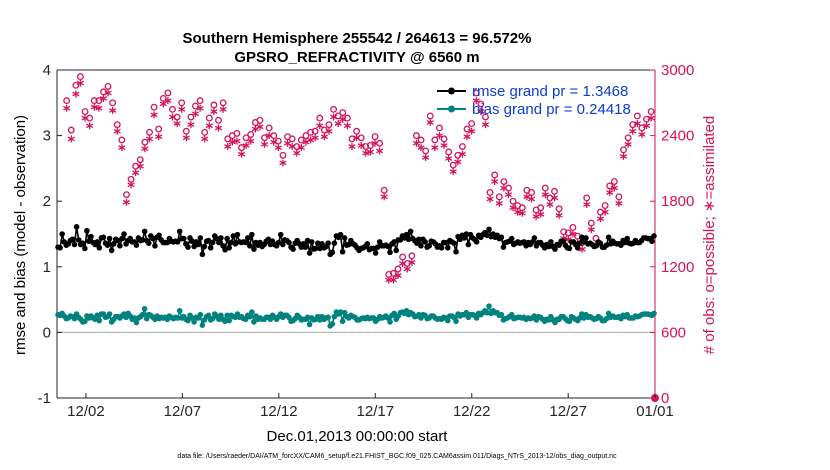 The image size is (830, 470). Describe the element at coordinates (472, 411) in the screenshot. I see `x-tick-label: 12/22` at that location.